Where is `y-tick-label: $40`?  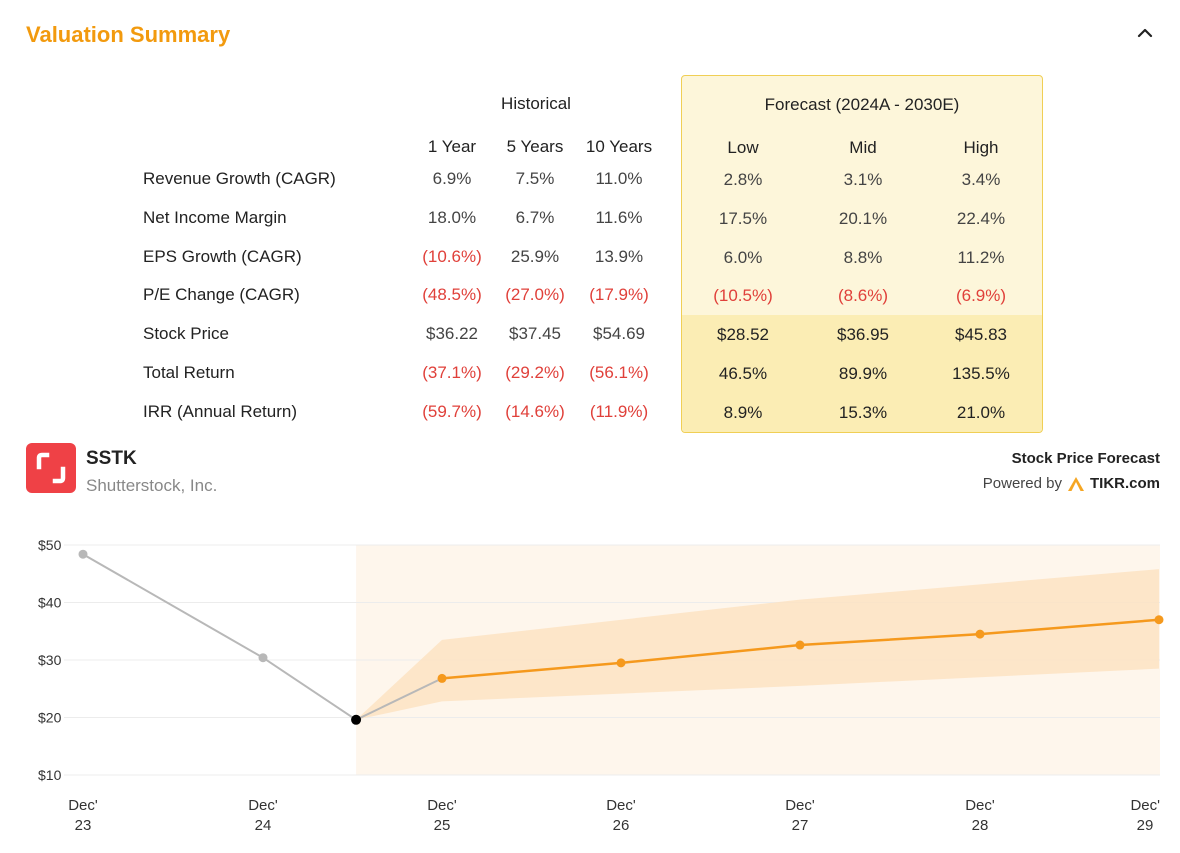 y-tick-label: $40 is located at coordinates (50, 603).